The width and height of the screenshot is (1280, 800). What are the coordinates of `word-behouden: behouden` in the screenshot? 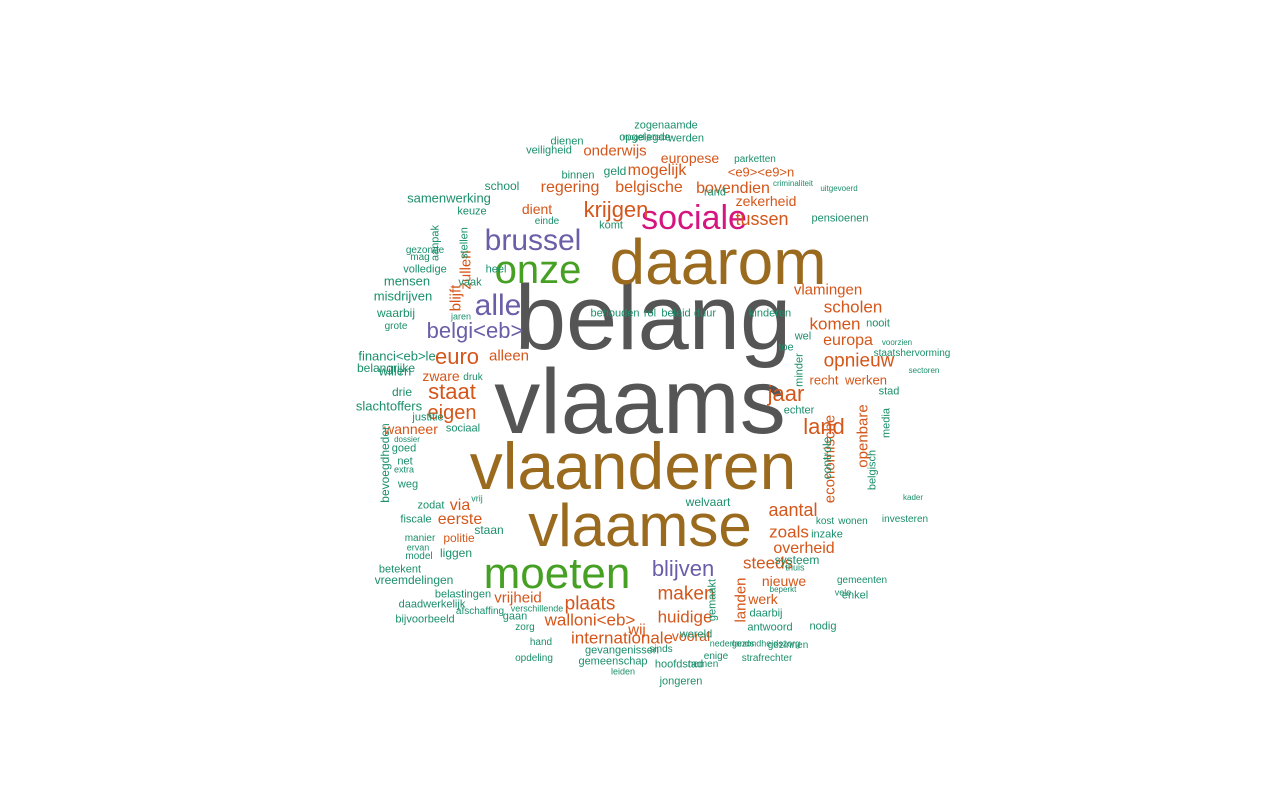 It's located at (615, 313).